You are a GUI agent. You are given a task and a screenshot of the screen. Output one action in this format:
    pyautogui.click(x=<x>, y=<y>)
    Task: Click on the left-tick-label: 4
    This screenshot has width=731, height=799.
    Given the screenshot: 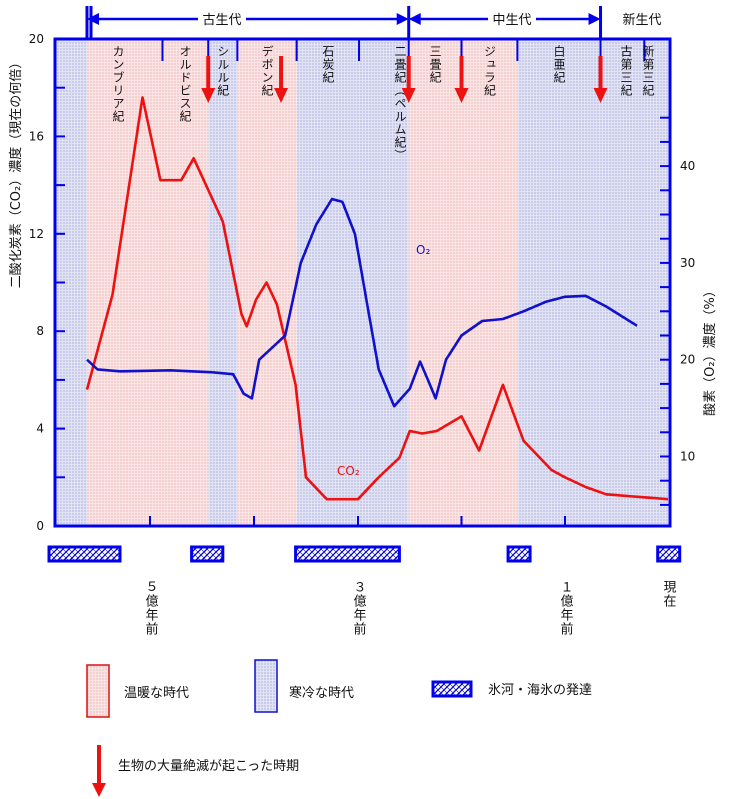 What is the action you would take?
    pyautogui.click(x=40, y=429)
    